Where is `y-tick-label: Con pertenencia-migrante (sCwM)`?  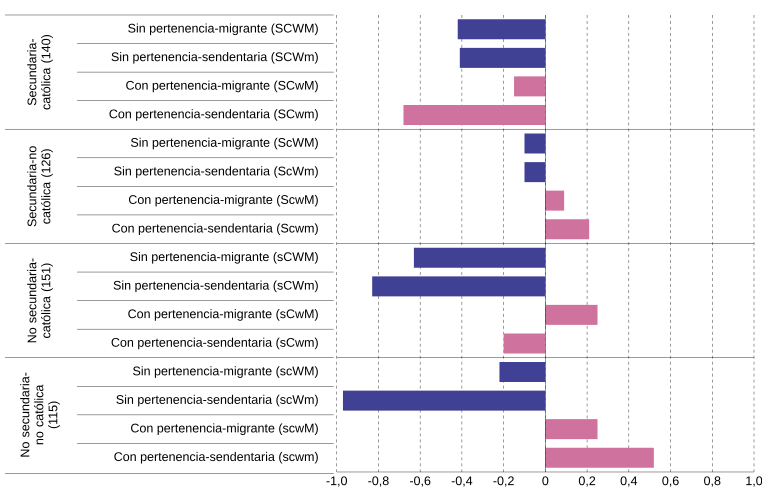 y-tick-label: Con pertenencia-migrante (sCwM) is located at coordinates (223, 315).